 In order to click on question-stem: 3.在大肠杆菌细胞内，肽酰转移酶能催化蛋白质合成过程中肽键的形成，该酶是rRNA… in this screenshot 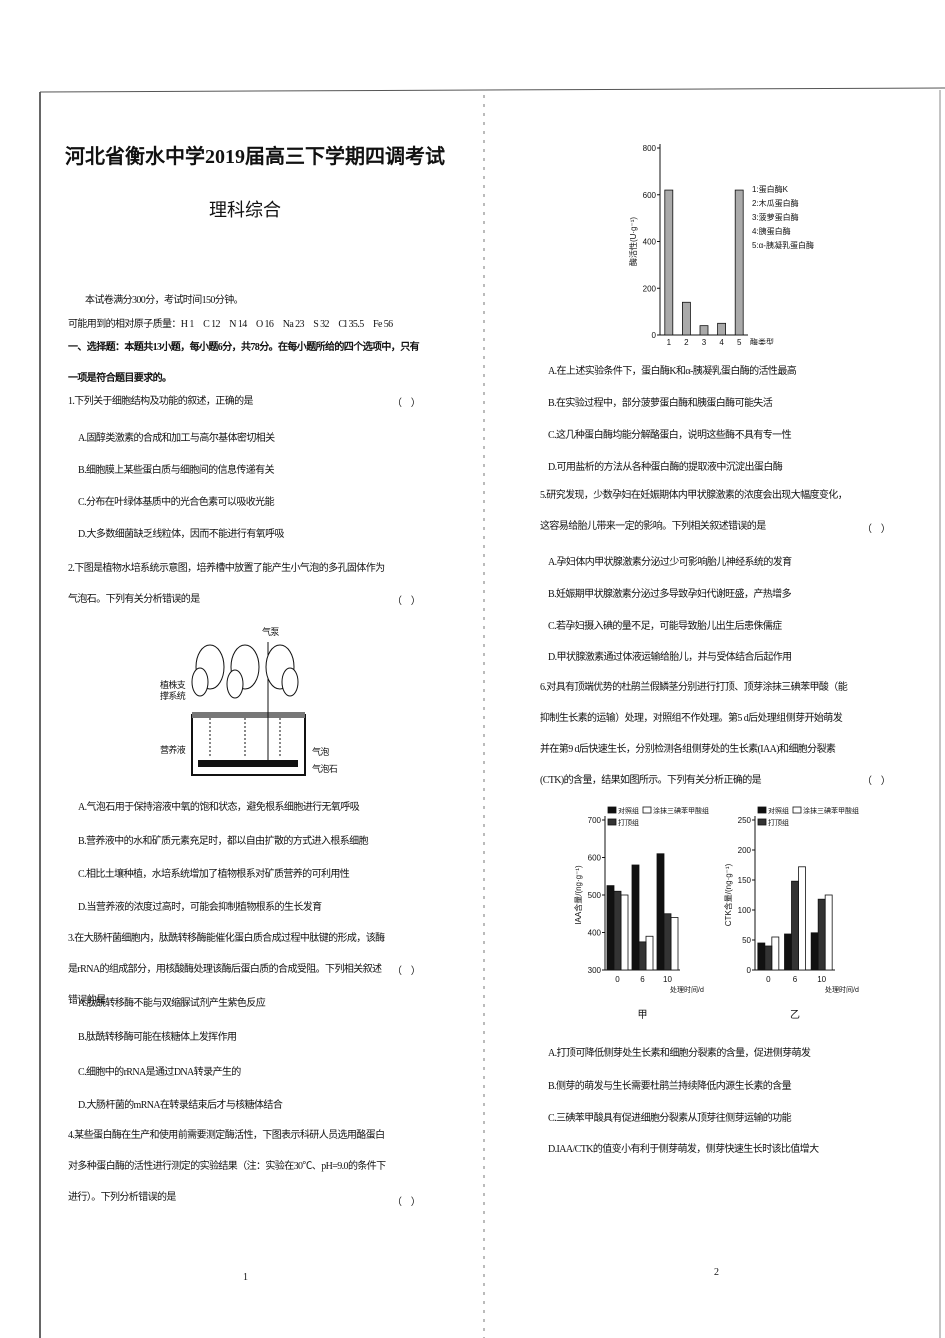, I will do `click(226, 969)`.